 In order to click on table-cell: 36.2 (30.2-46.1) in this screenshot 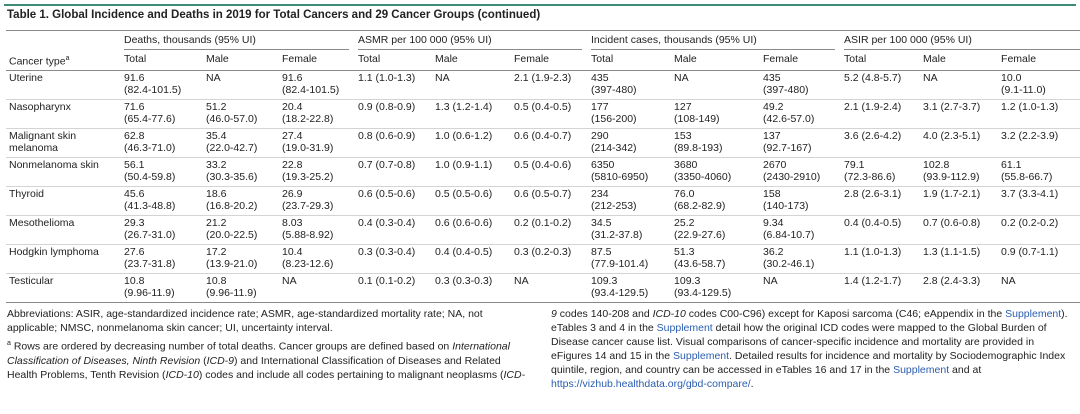, I will do `click(801, 259)`.